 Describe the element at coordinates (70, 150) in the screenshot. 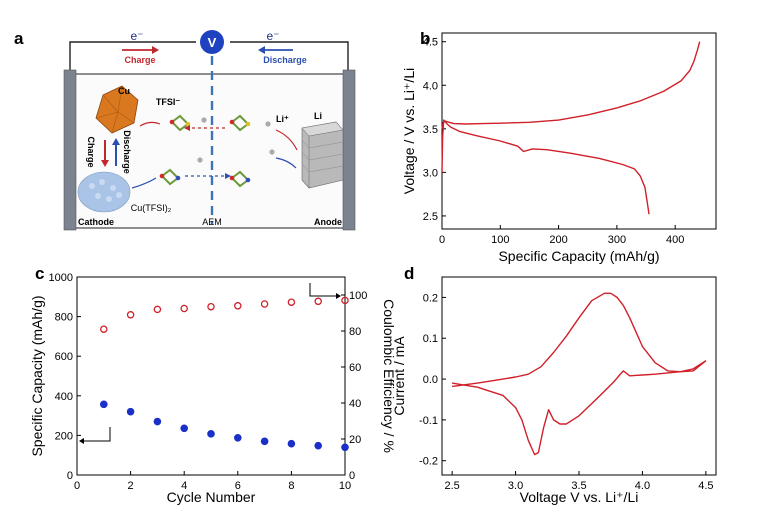

I see `cathode-collector` at that location.